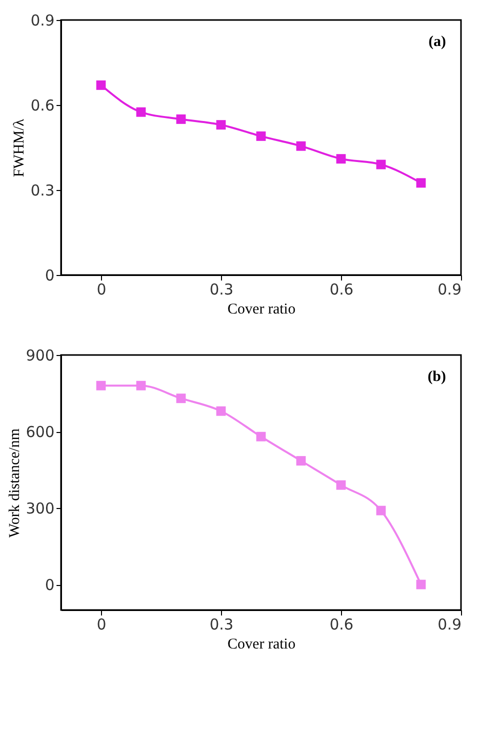  Describe the element at coordinates (42, 21) in the screenshot. I see `y-tick-label: 0.9` at that location.